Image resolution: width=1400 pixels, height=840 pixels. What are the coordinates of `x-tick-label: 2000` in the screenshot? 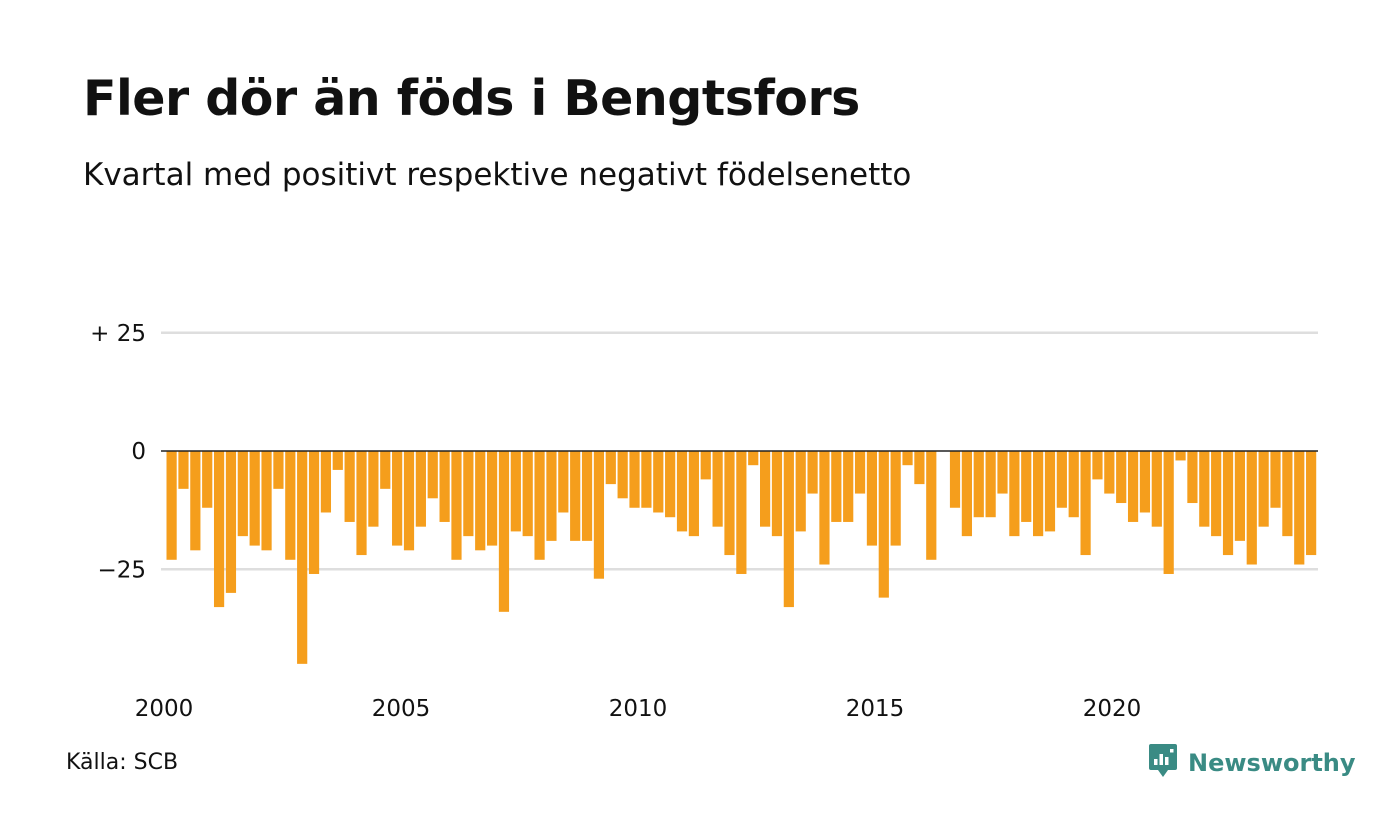 It's located at (164, 709).